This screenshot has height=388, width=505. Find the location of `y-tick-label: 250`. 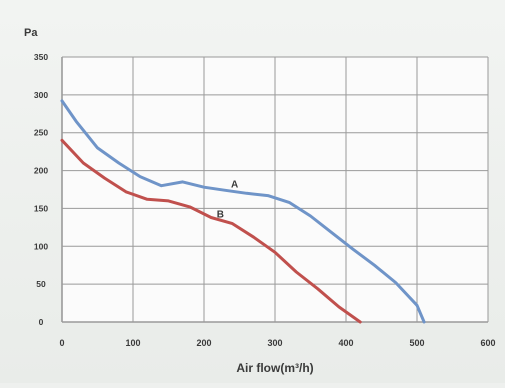

y-tick-label: 250 is located at coordinates (41, 133).